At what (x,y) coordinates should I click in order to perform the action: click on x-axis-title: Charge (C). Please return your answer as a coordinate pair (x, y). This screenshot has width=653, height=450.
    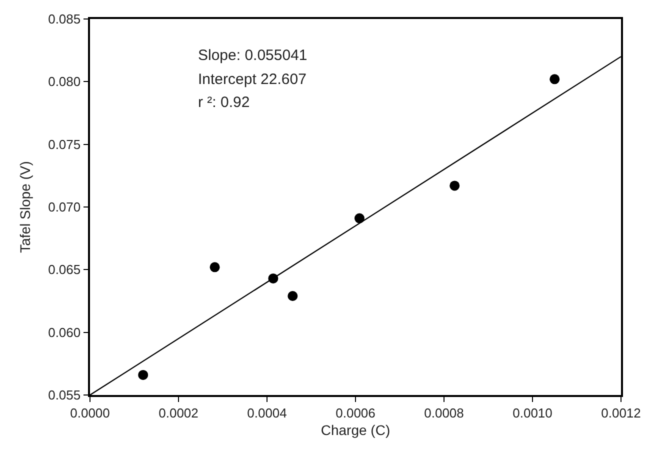
    Looking at the image, I should click on (355, 430).